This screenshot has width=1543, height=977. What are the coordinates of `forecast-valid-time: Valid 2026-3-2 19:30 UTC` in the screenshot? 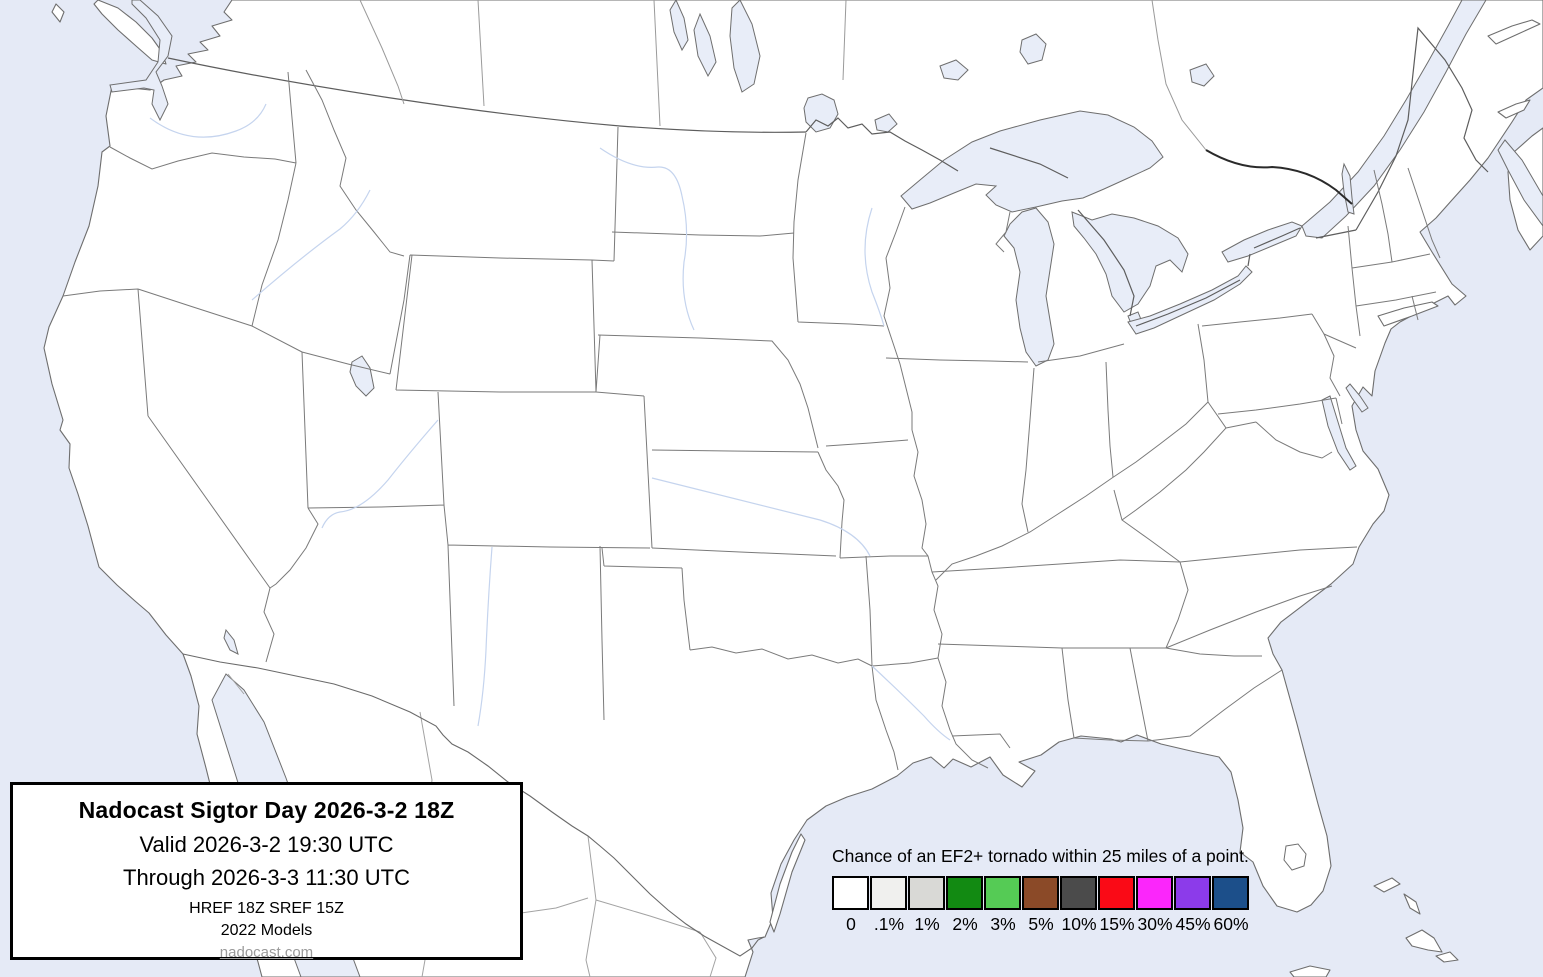 It's located at (266, 844).